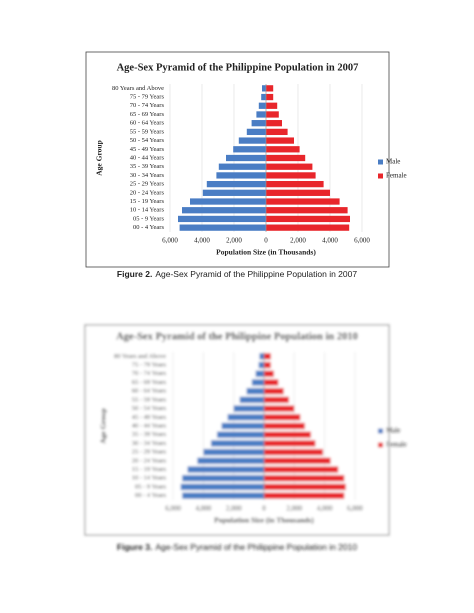 The image size is (474, 613). I want to click on caption-label: Figure 3., so click(134, 547).